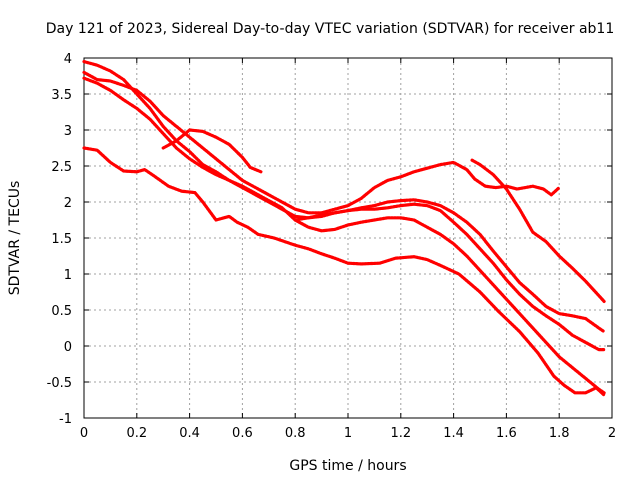 The image size is (640, 480). I want to click on y-tick-label: 1, so click(68, 275).